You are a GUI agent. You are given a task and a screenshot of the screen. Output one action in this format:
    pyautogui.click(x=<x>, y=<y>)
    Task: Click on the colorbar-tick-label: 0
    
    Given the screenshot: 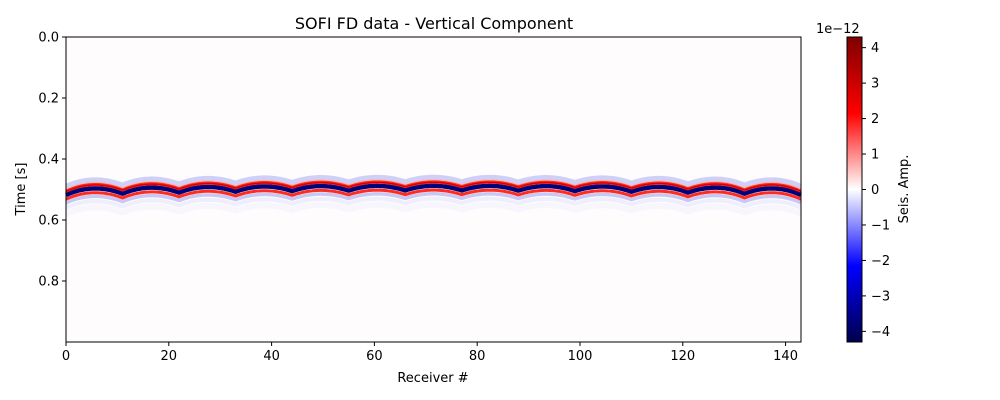 What is the action you would take?
    pyautogui.click(x=875, y=190)
    